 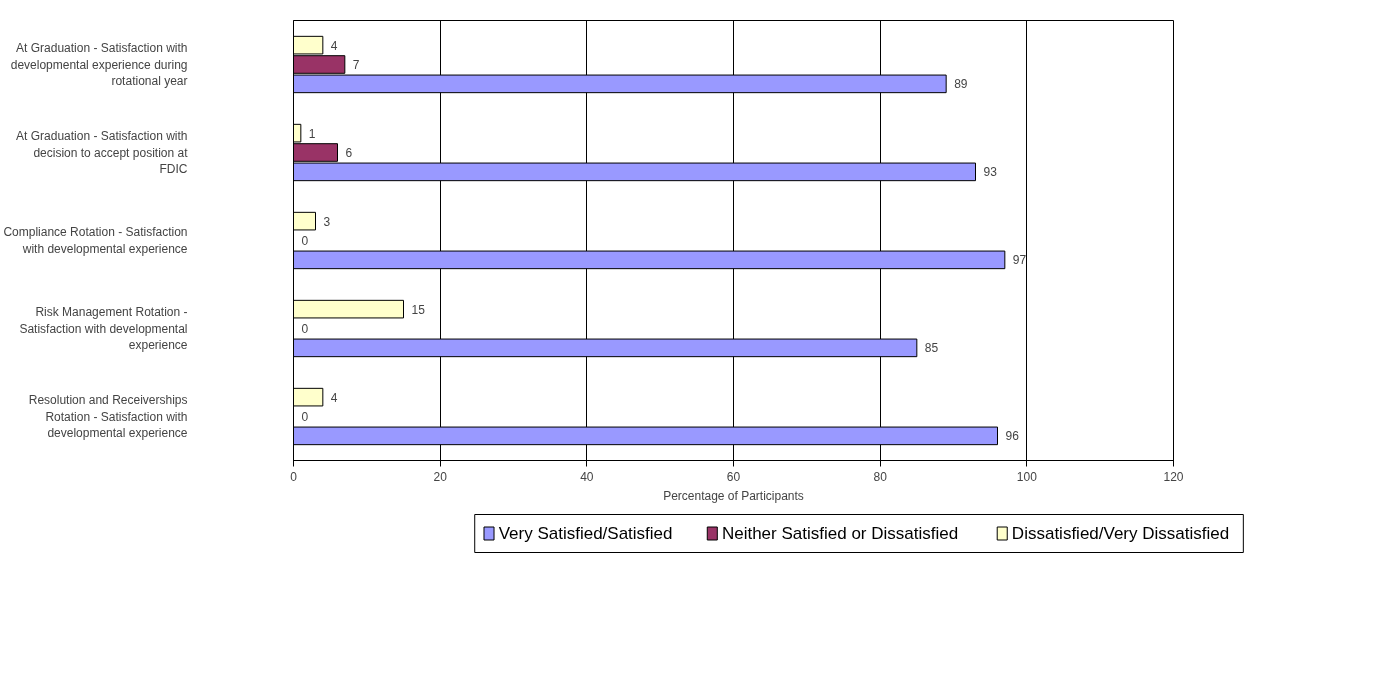 I want to click on data-label: 7, so click(x=356, y=65).